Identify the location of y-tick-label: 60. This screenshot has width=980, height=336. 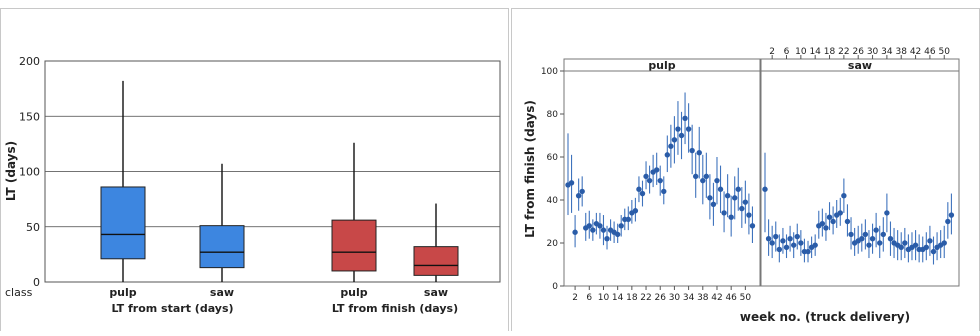
(553, 158).